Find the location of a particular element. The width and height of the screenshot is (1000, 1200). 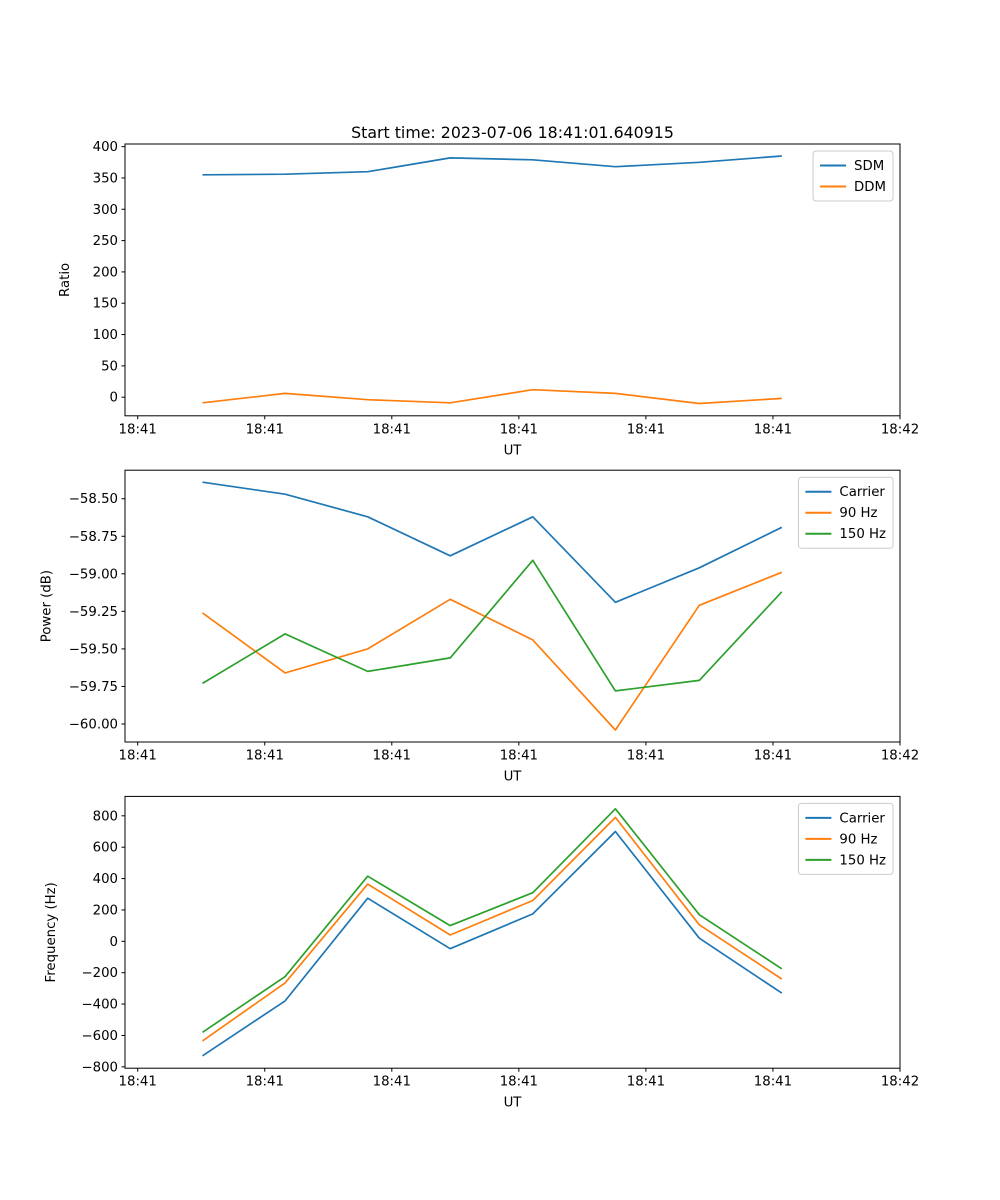

y-tick-label: 50 is located at coordinates (109, 366).